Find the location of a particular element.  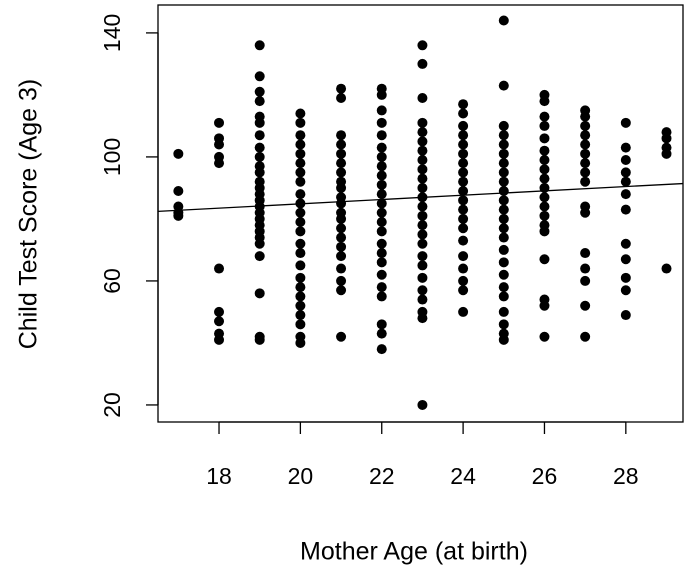

y-tick-label: 100 is located at coordinates (112, 157).